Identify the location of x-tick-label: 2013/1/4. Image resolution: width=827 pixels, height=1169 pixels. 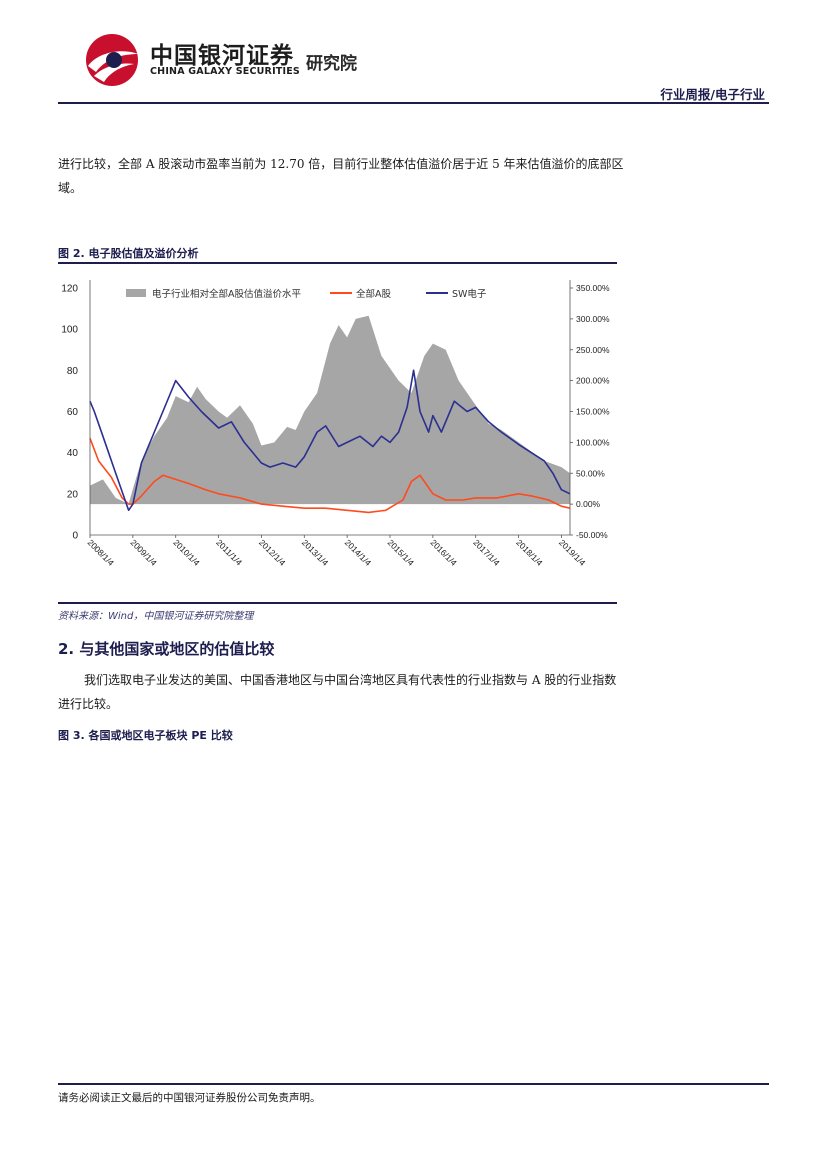
(315, 552).